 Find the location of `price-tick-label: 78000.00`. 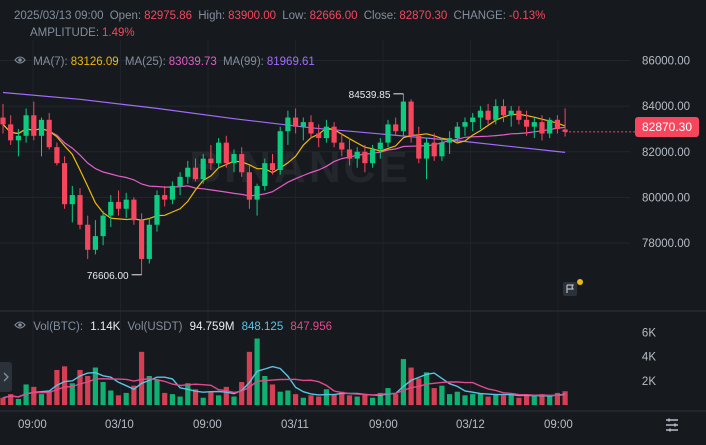

price-tick-label: 78000.00 is located at coordinates (666, 244).